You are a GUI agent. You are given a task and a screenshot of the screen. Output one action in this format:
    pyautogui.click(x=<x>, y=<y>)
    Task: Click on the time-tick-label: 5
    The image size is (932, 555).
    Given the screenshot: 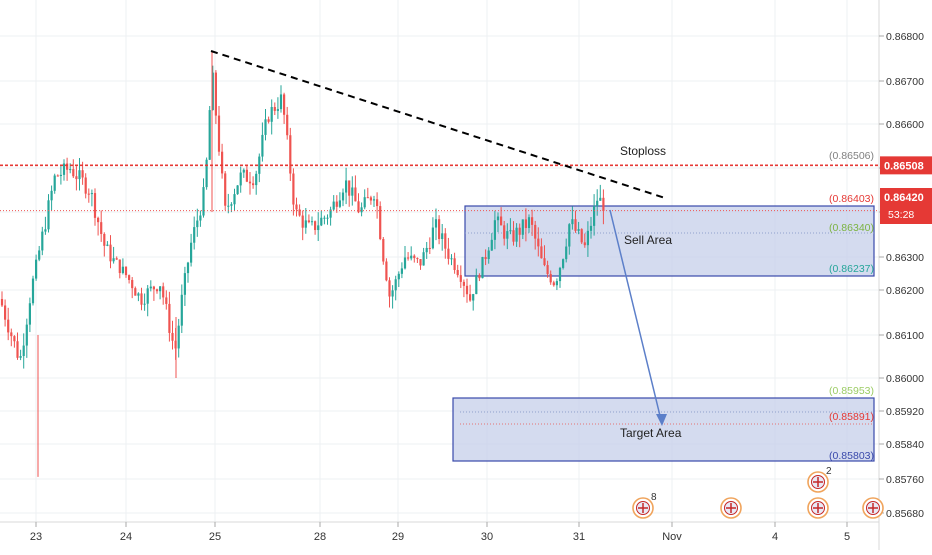 What is the action you would take?
    pyautogui.click(x=847, y=537)
    